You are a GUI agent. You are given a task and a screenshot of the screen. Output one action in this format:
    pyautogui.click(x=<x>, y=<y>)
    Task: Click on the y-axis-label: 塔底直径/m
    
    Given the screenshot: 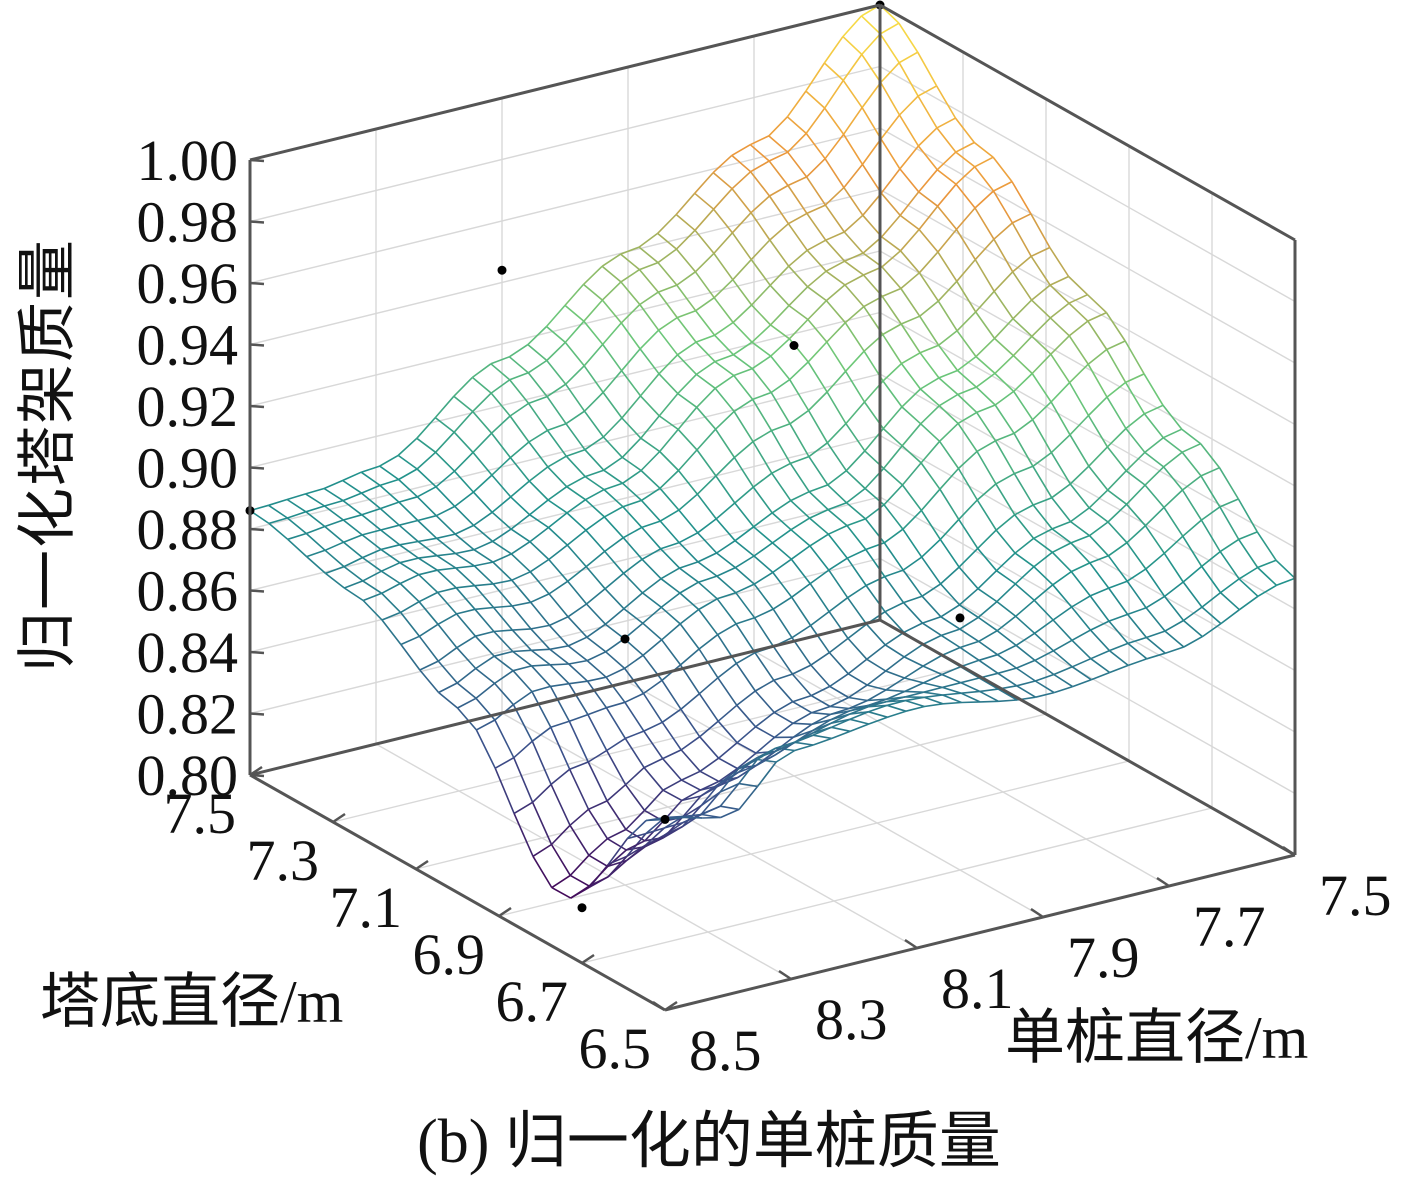 What is the action you would take?
    pyautogui.click(x=191, y=1002)
    